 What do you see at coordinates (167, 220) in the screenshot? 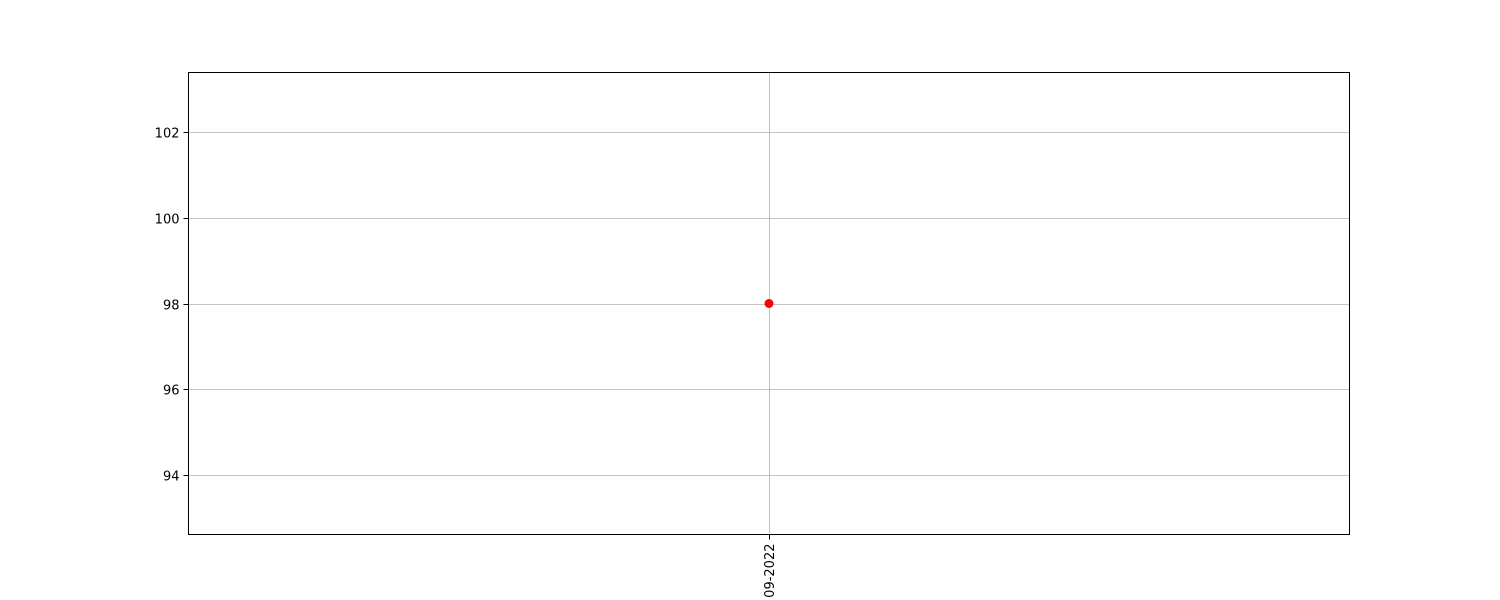
I see `y-tick-label: 100` at bounding box center [167, 220].